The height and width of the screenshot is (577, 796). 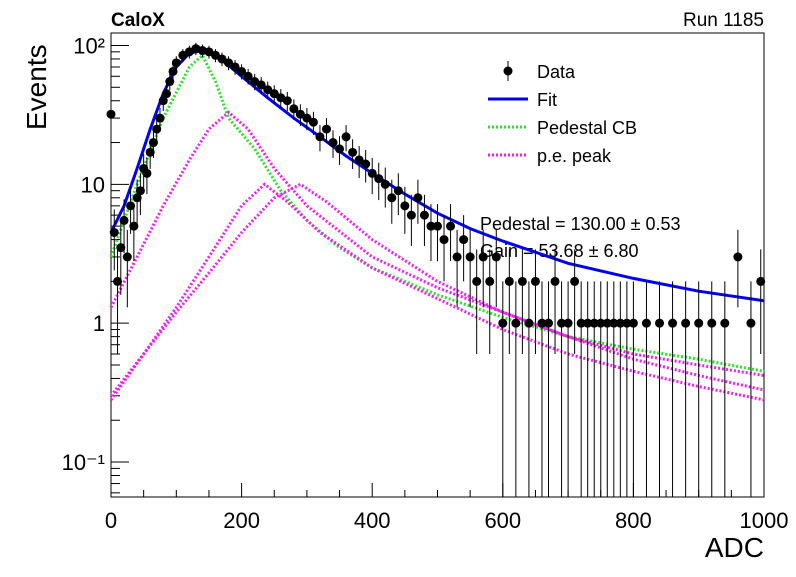 What do you see at coordinates (111, 520) in the screenshot?
I see `x-tick-label: 0` at bounding box center [111, 520].